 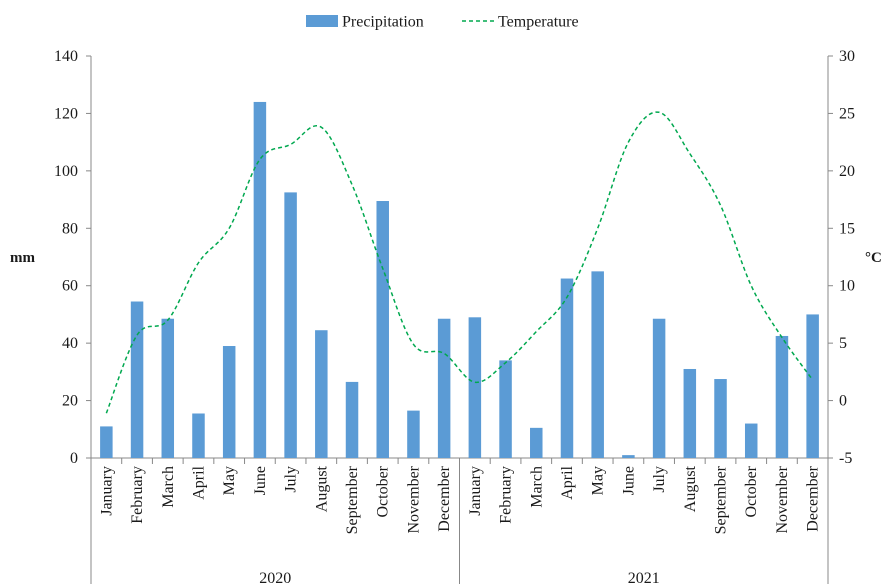 What do you see at coordinates (847, 286) in the screenshot?
I see `right-tick-label: 10` at bounding box center [847, 286].